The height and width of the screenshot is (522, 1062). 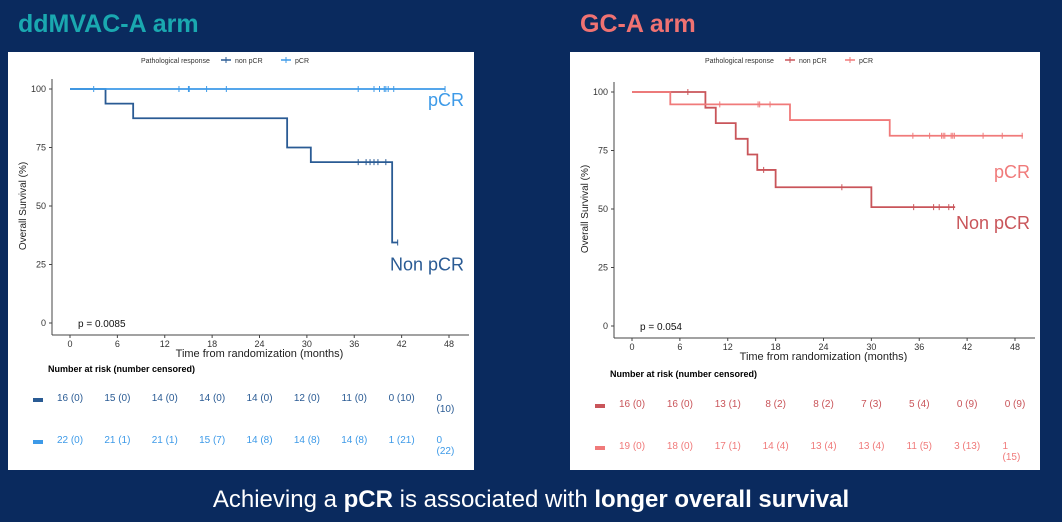 I want to click on x-tick-label: 12, so click(x=165, y=344).